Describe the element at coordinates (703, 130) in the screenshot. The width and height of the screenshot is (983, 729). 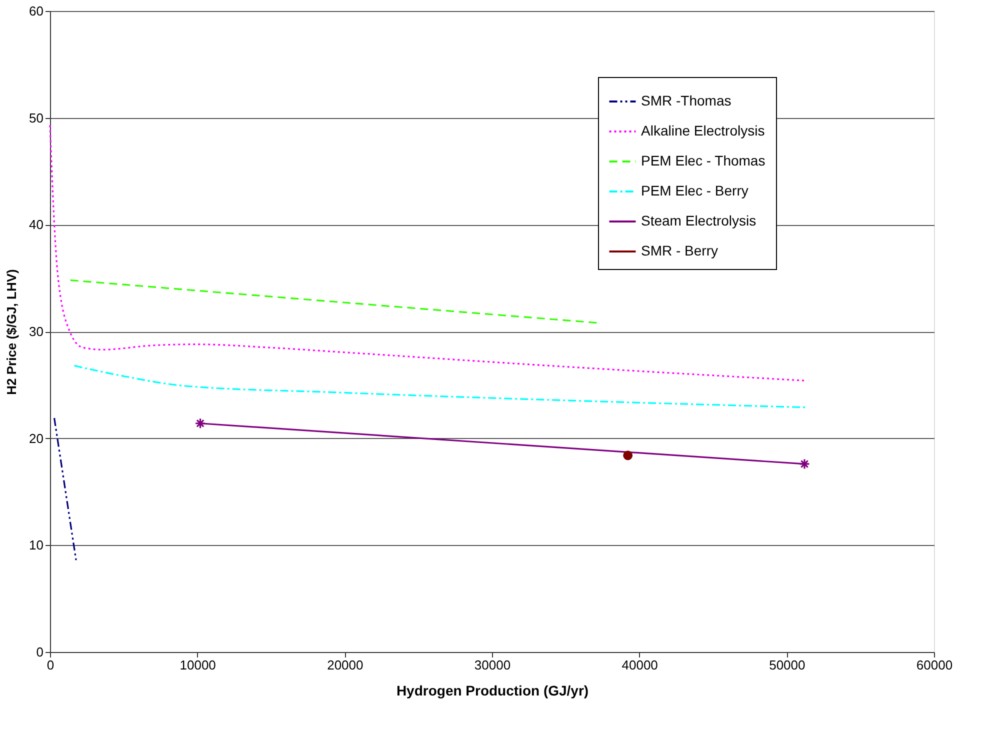
I see `legend-label: Alkaline Electrolysis` at that location.